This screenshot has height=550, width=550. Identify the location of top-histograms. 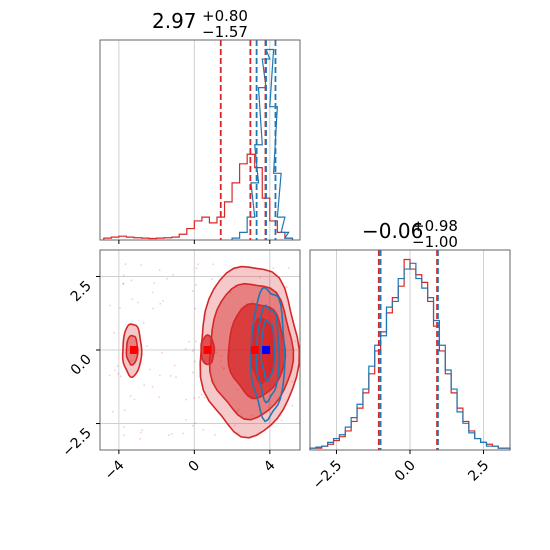
(198, 144).